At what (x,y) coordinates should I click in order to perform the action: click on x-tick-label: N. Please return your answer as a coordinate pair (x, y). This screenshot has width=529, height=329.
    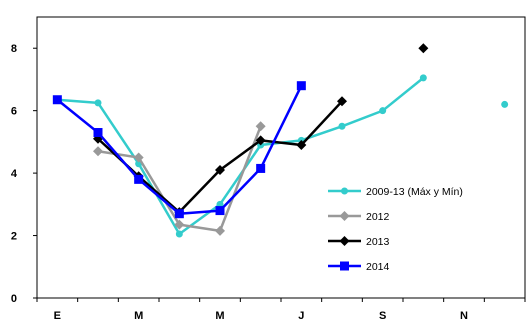
    Looking at the image, I should click on (464, 316).